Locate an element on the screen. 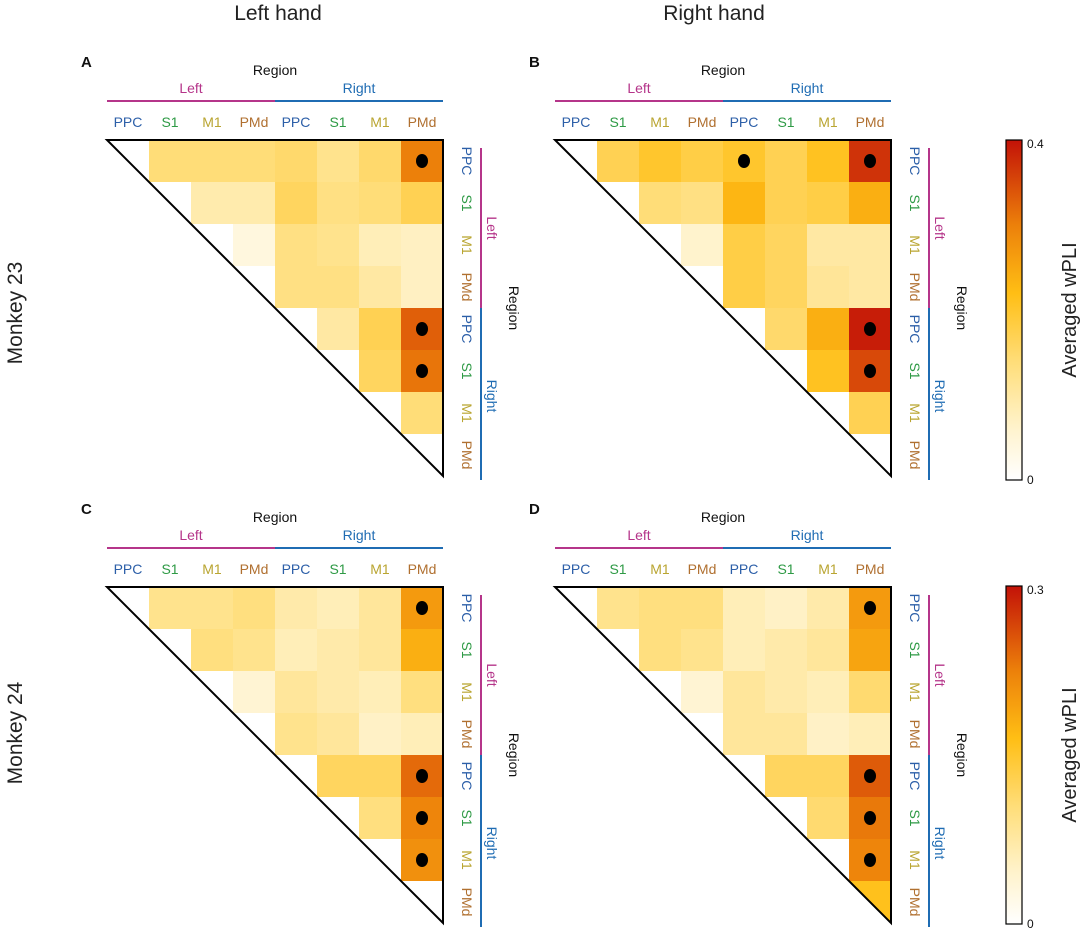 Image resolution: width=1084 pixels, height=930 pixels. col-title-left-hand: Left hand is located at coordinates (278, 13).